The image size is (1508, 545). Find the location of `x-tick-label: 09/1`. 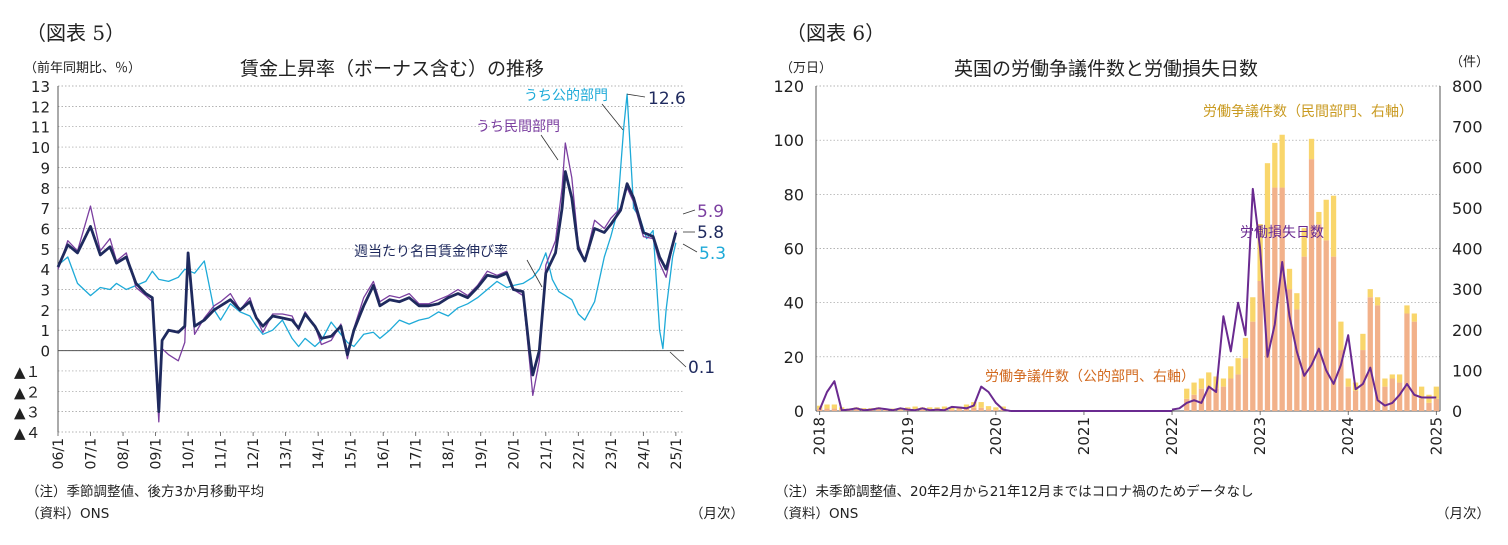

x-tick-label: 09/1 is located at coordinates (157, 453).